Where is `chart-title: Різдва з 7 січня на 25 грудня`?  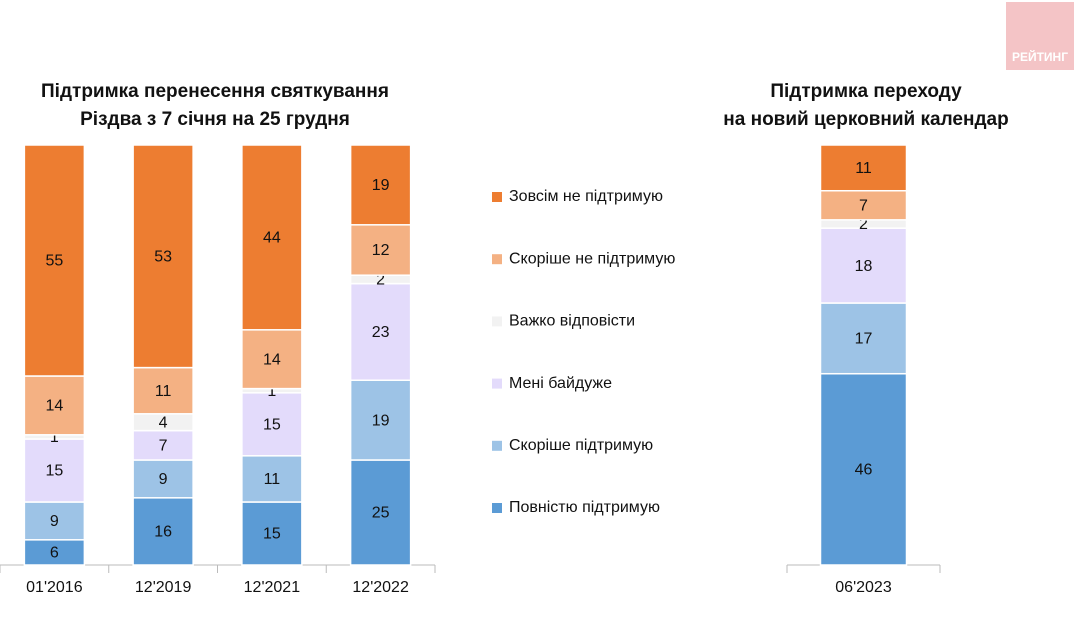
chart-title: Різдва з 7 січня на 25 грудня is located at coordinates (215, 119).